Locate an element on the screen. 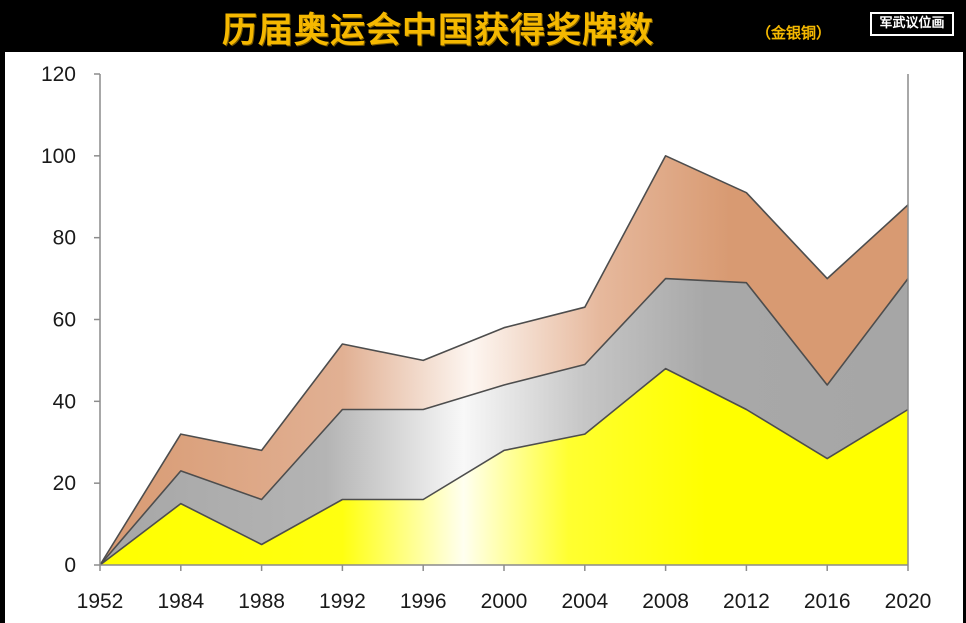 This screenshot has width=966, height=623. x-tick-label: 2008 is located at coordinates (665, 601).